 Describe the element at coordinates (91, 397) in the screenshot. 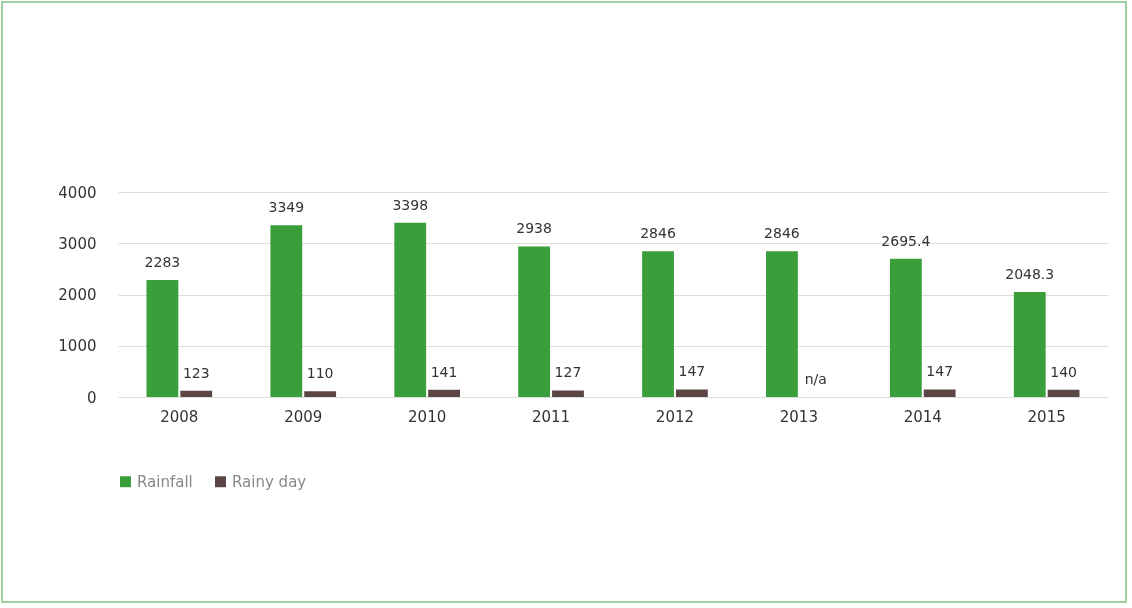

I see `y-tick-label: 0` at that location.